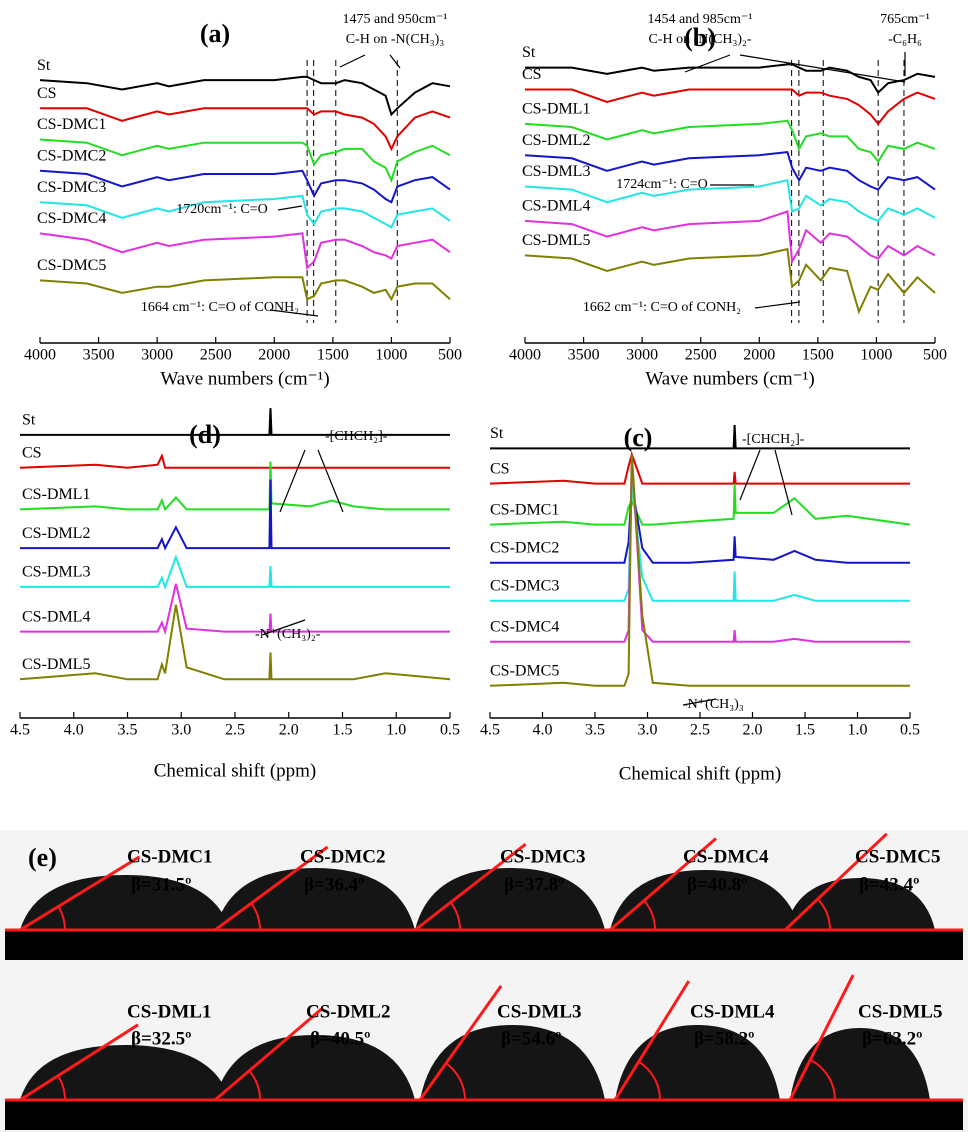  Describe the element at coordinates (524, 585) in the screenshot. I see `series-label: CS-DMC3` at that location.